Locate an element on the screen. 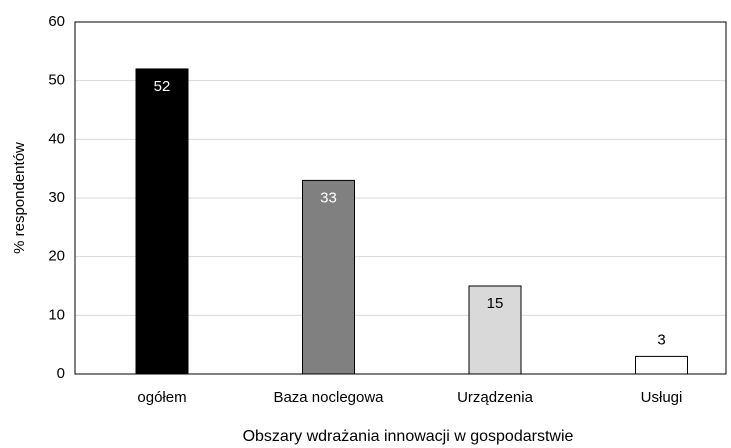  x-tick-label: ogółem is located at coordinates (161, 397).